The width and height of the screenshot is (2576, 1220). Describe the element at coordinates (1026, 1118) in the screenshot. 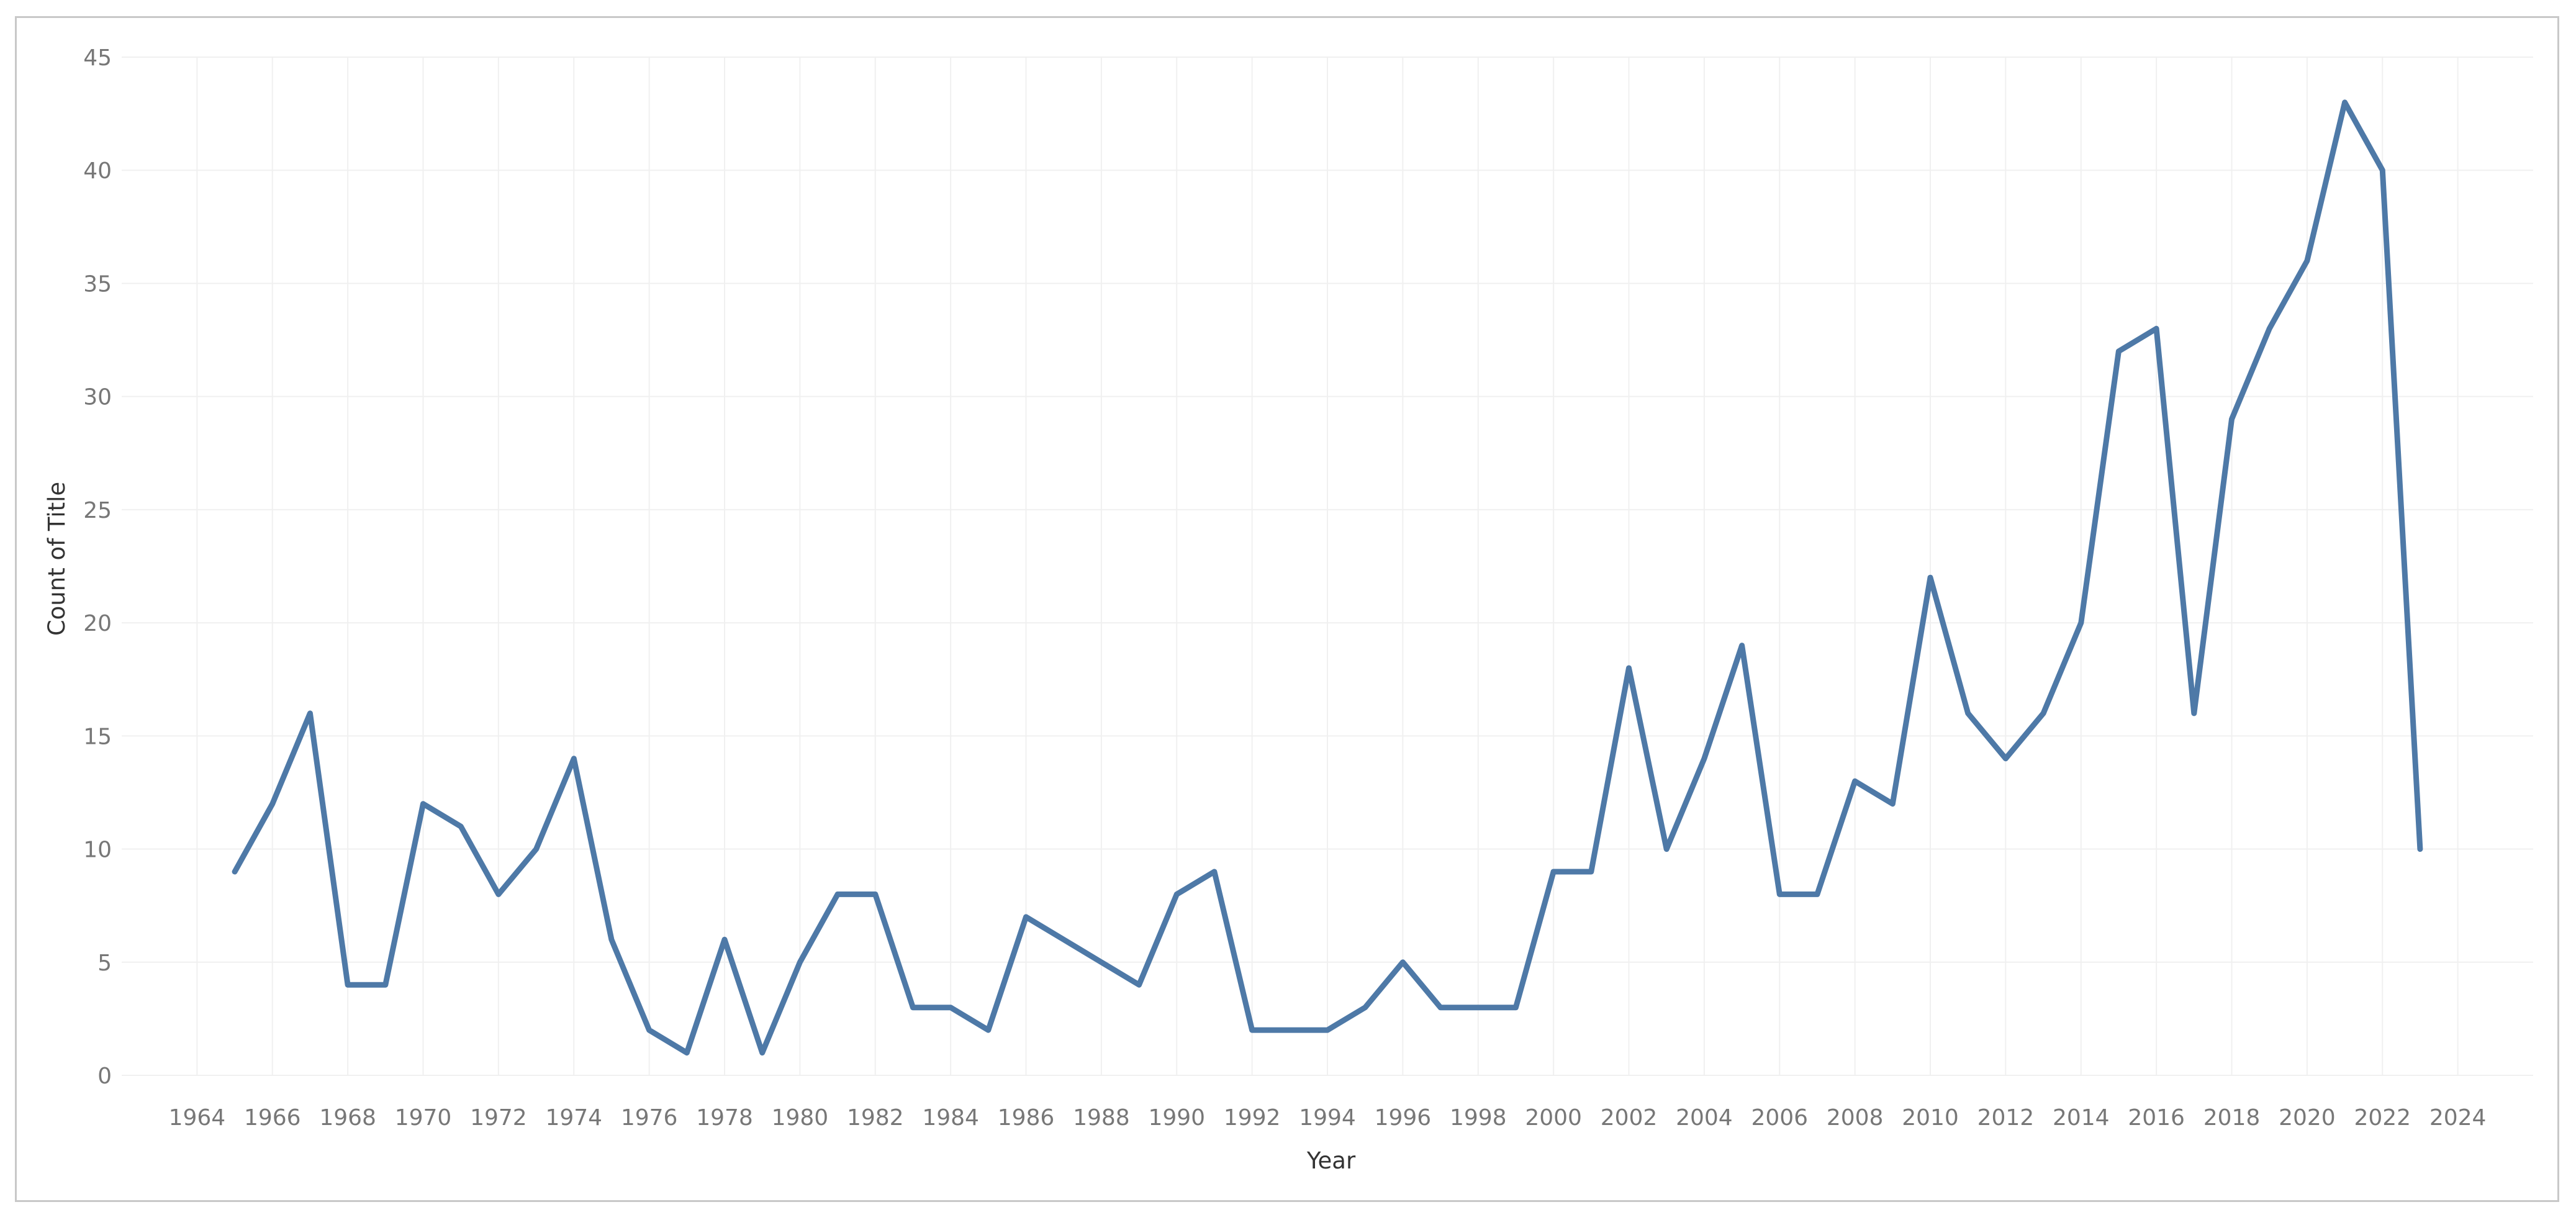

I see `x-tick-label: 1986` at that location.